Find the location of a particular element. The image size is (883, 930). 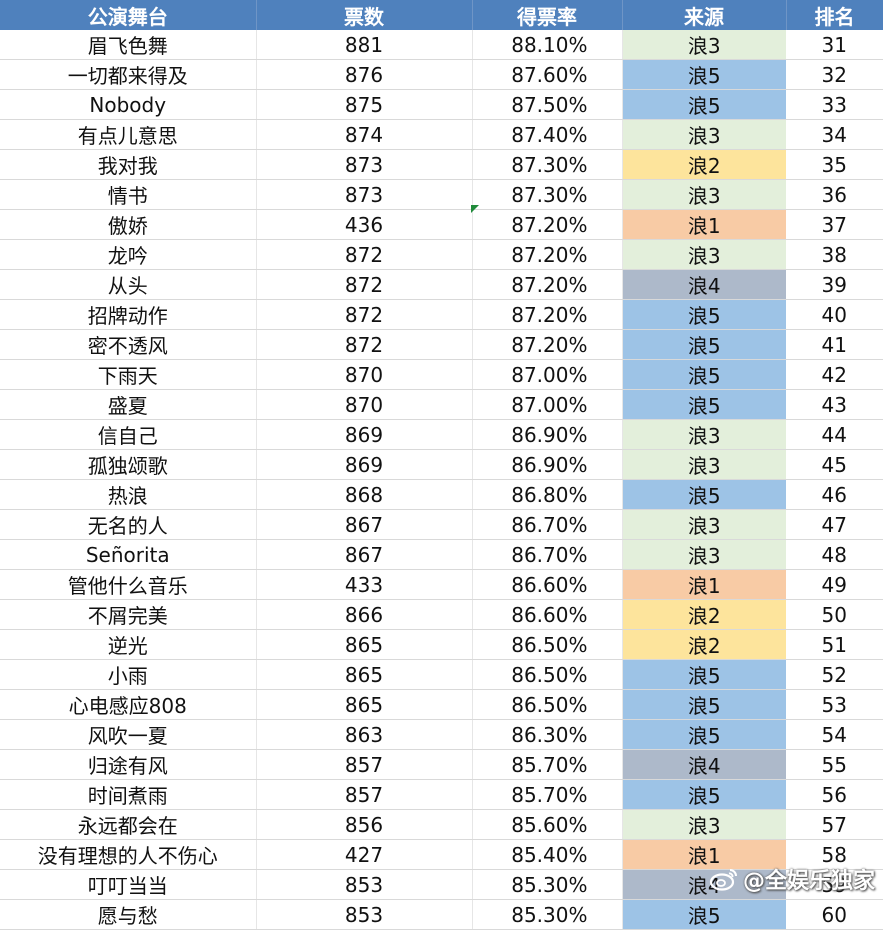

header-source: 来源 is located at coordinates (704, 15).